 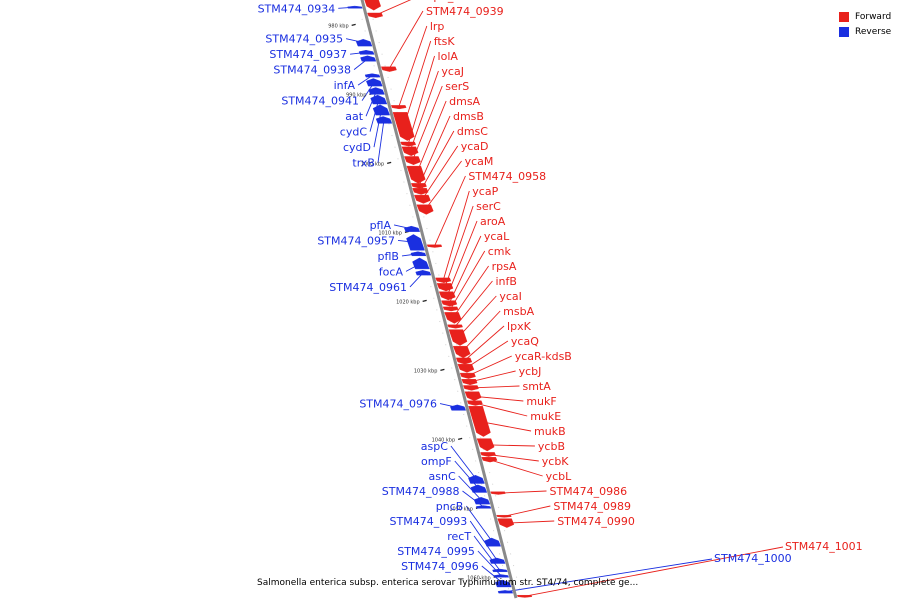 I want to click on gene-stm474-0989-forward, so click(x=504, y=516).